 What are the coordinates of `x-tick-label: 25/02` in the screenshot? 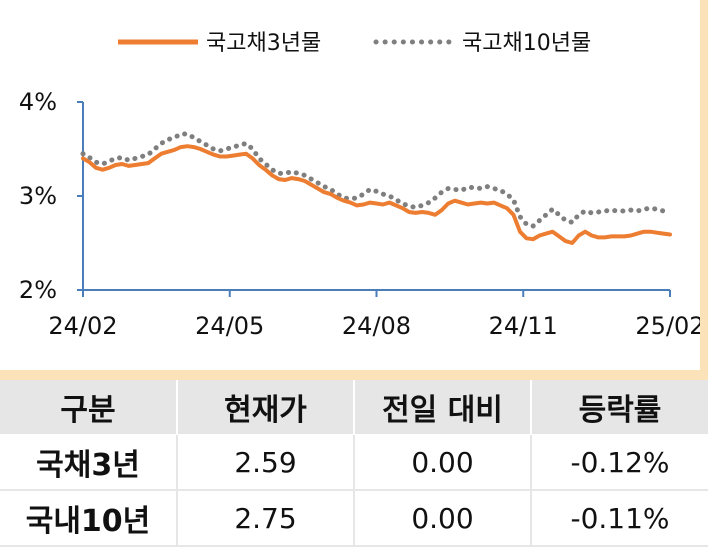 It's located at (669, 326).